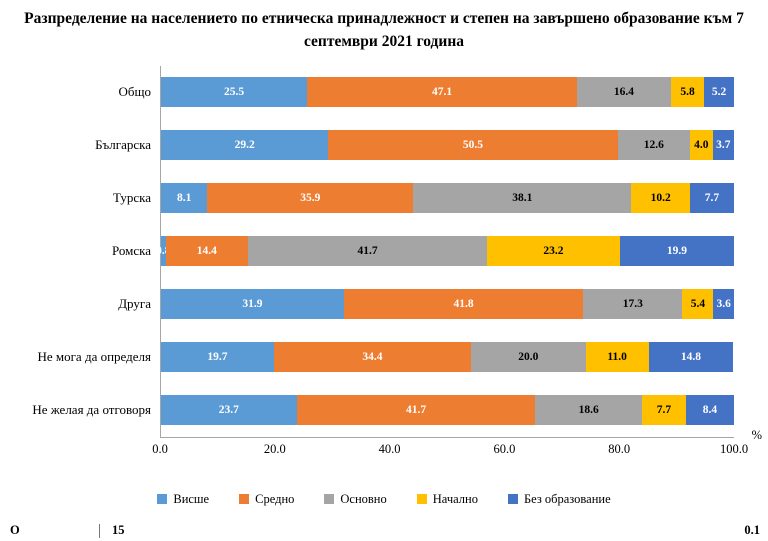  I want to click on stacked-bar: 0.8 14.4 41.7 23.2 19.9, so click(445, 251).